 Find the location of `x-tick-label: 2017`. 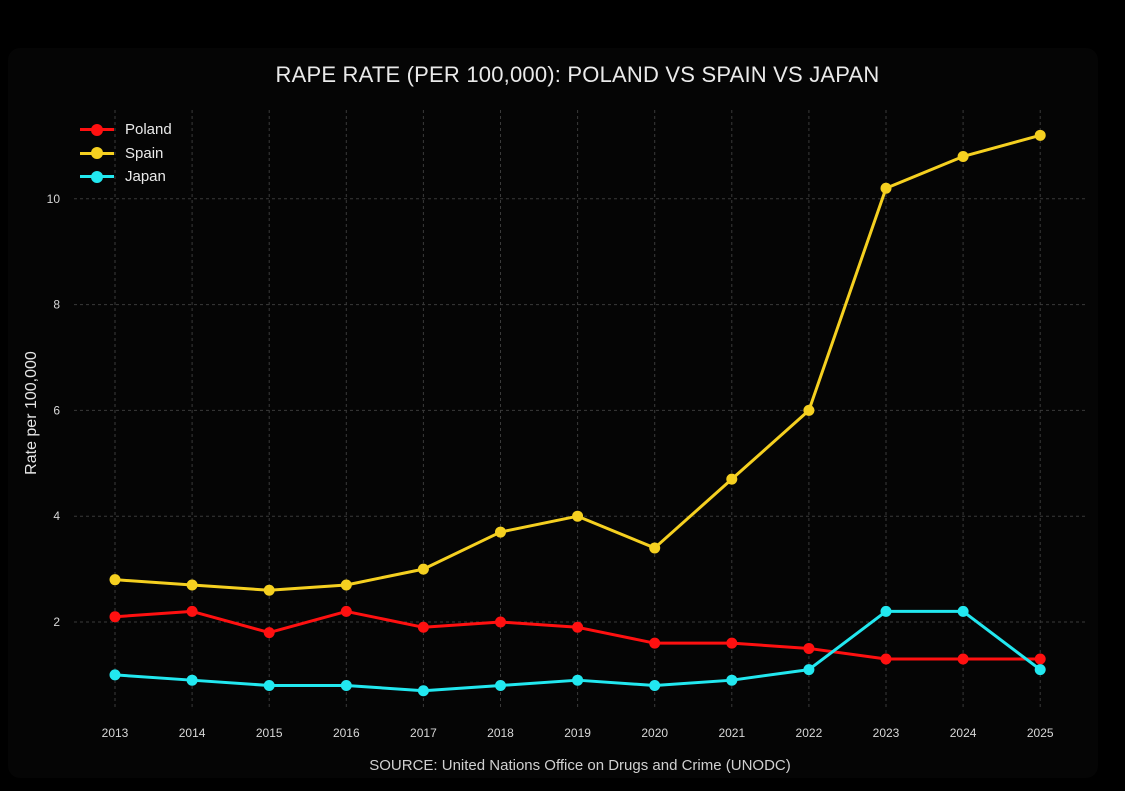

x-tick-label: 2017 is located at coordinates (423, 733).